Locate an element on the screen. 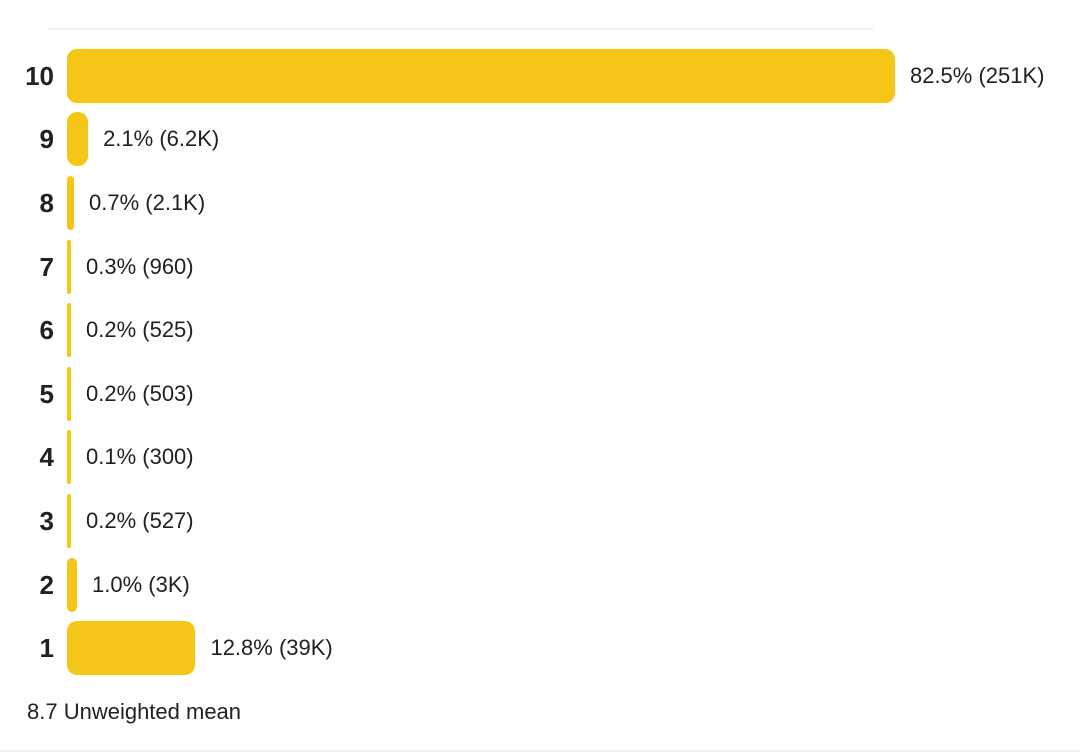  rating-row-8: 8 0.7% (2.1K) is located at coordinates (540, 203).